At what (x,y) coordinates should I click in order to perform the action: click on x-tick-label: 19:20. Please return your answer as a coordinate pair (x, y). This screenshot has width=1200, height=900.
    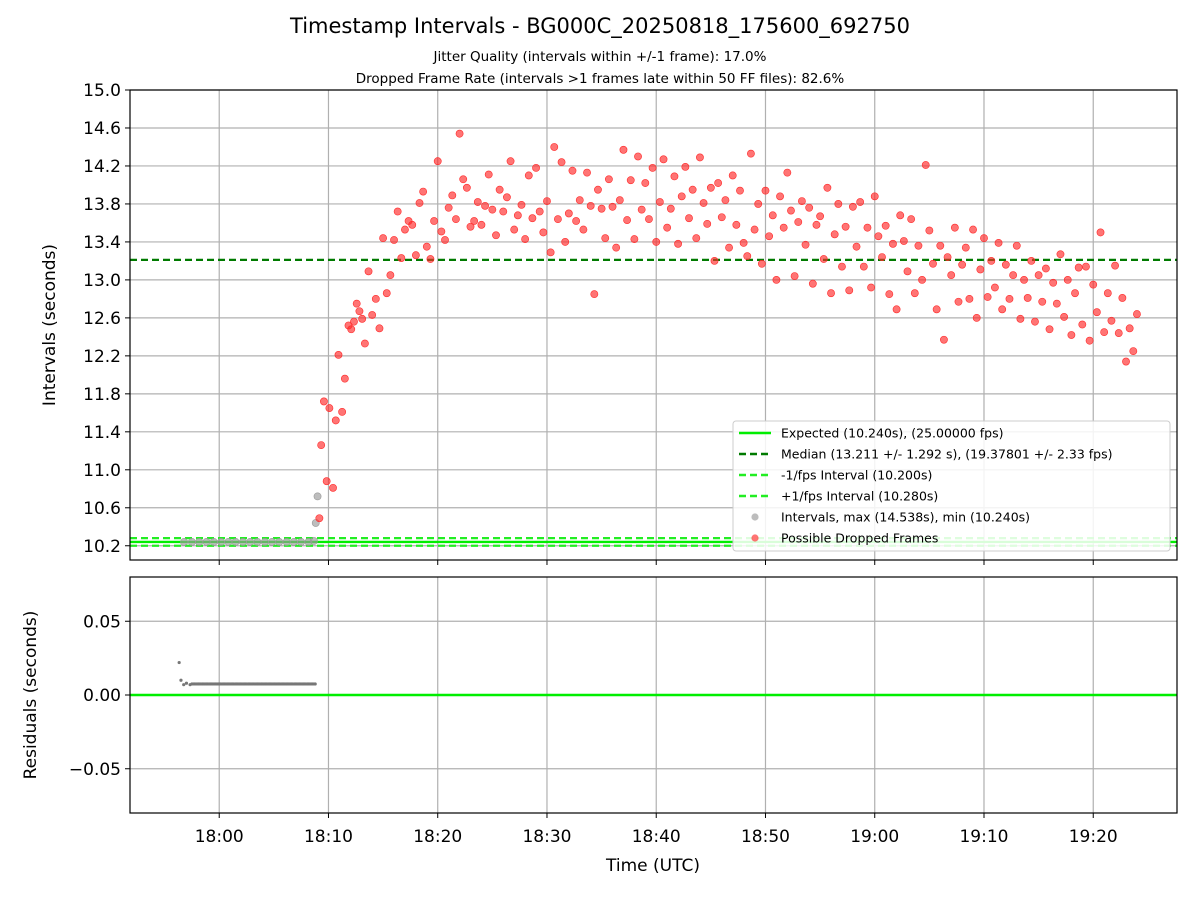
    Looking at the image, I should click on (1093, 837).